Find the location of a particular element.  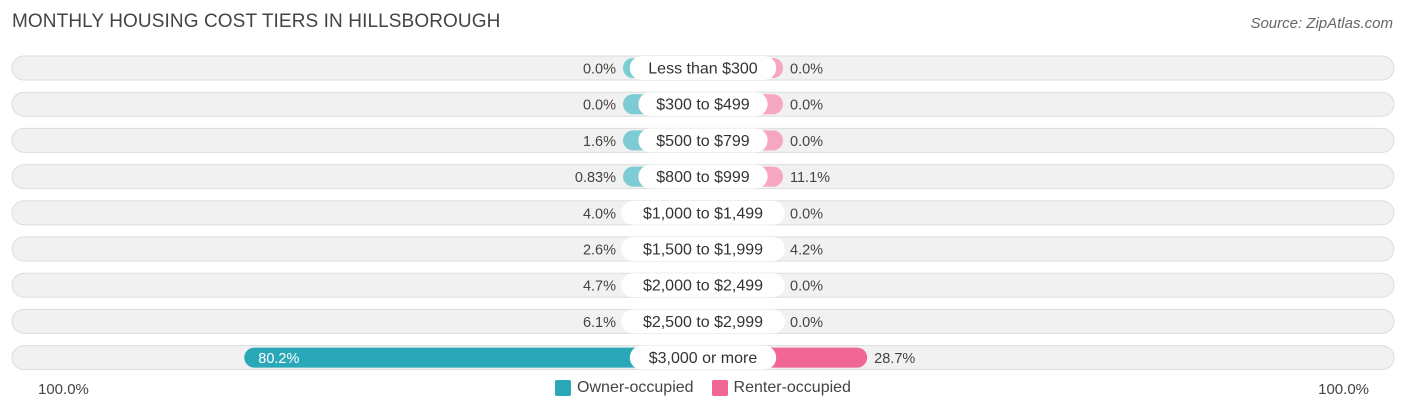

chart-row: 4.0% 0.0% $1,000 to $1,499 is located at coordinates (703, 213).